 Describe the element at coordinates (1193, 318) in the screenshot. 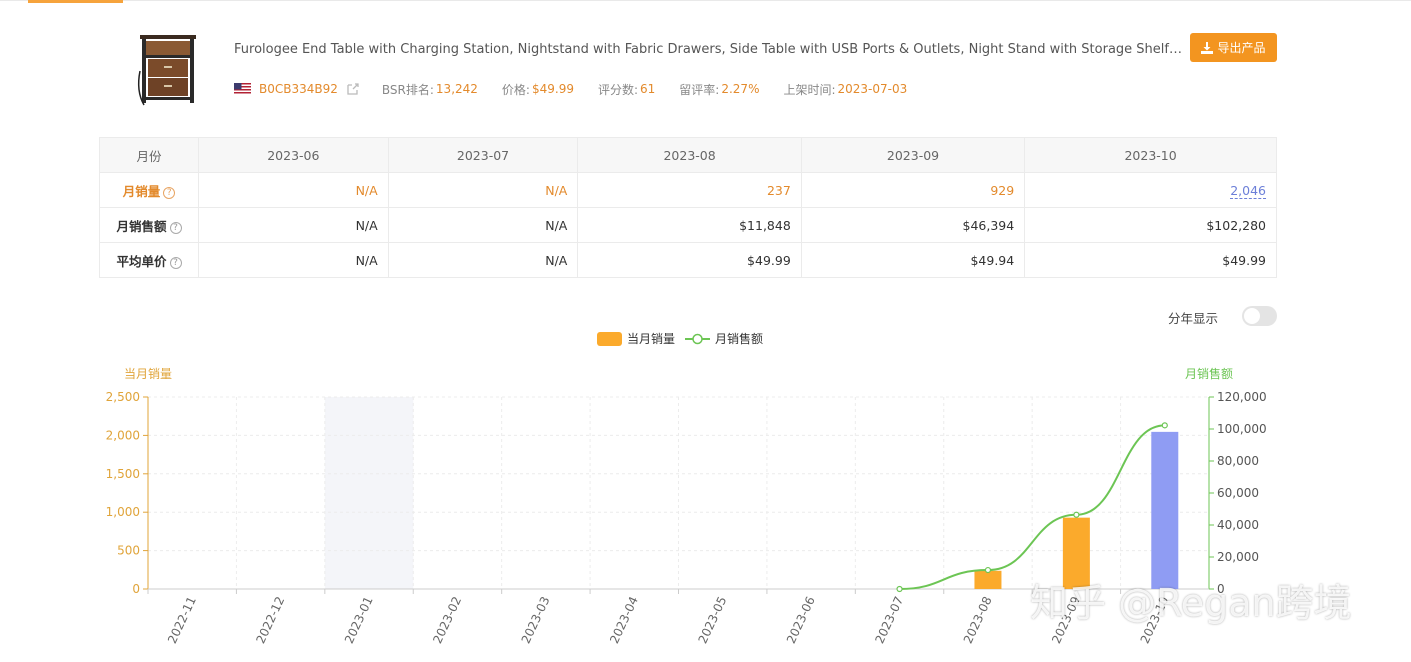

I see `year-toggle-label: 分年显示` at that location.